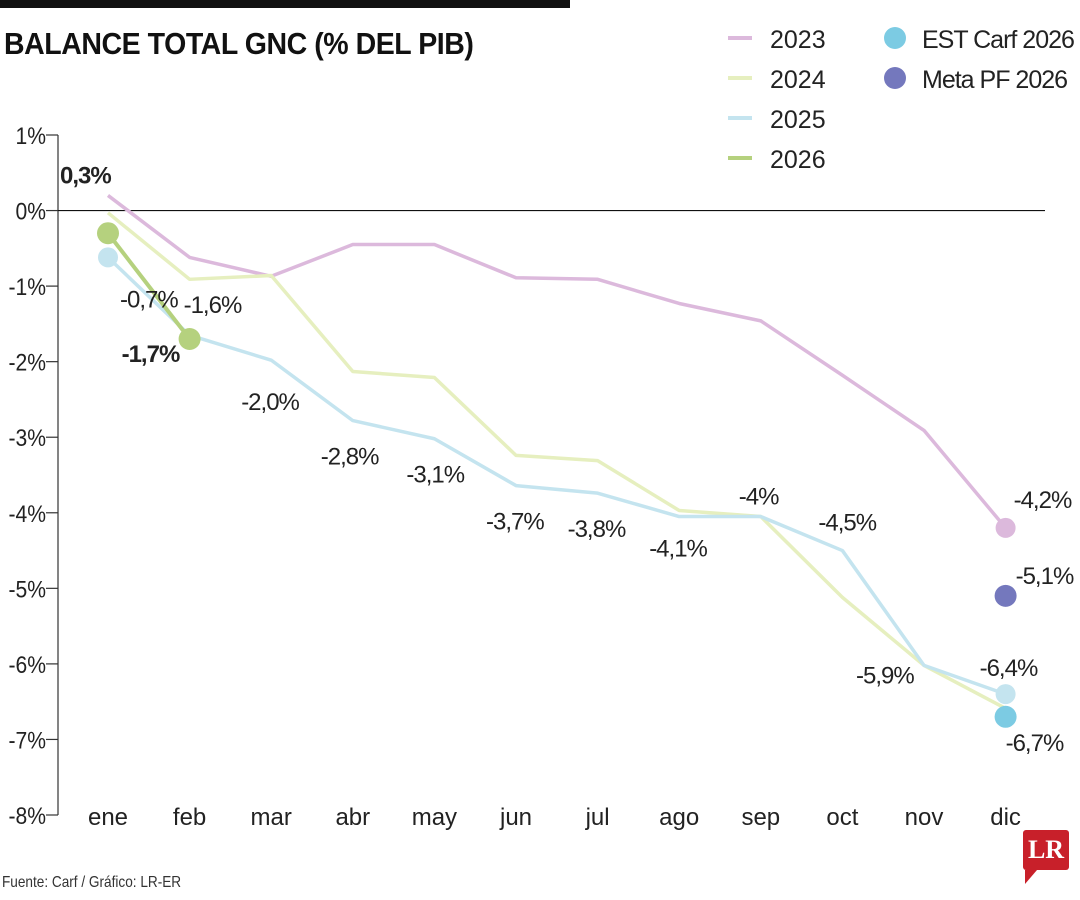  What do you see at coordinates (27, 740) in the screenshot?
I see `y-tick-label: -7%` at bounding box center [27, 740].